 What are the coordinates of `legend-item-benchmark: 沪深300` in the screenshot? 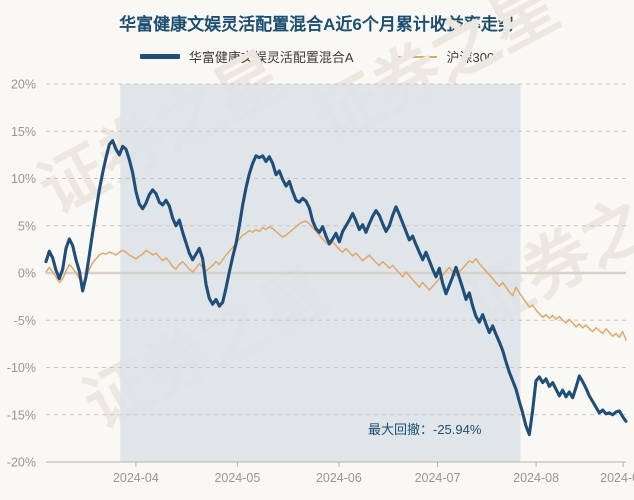 It's located at (445, 56).